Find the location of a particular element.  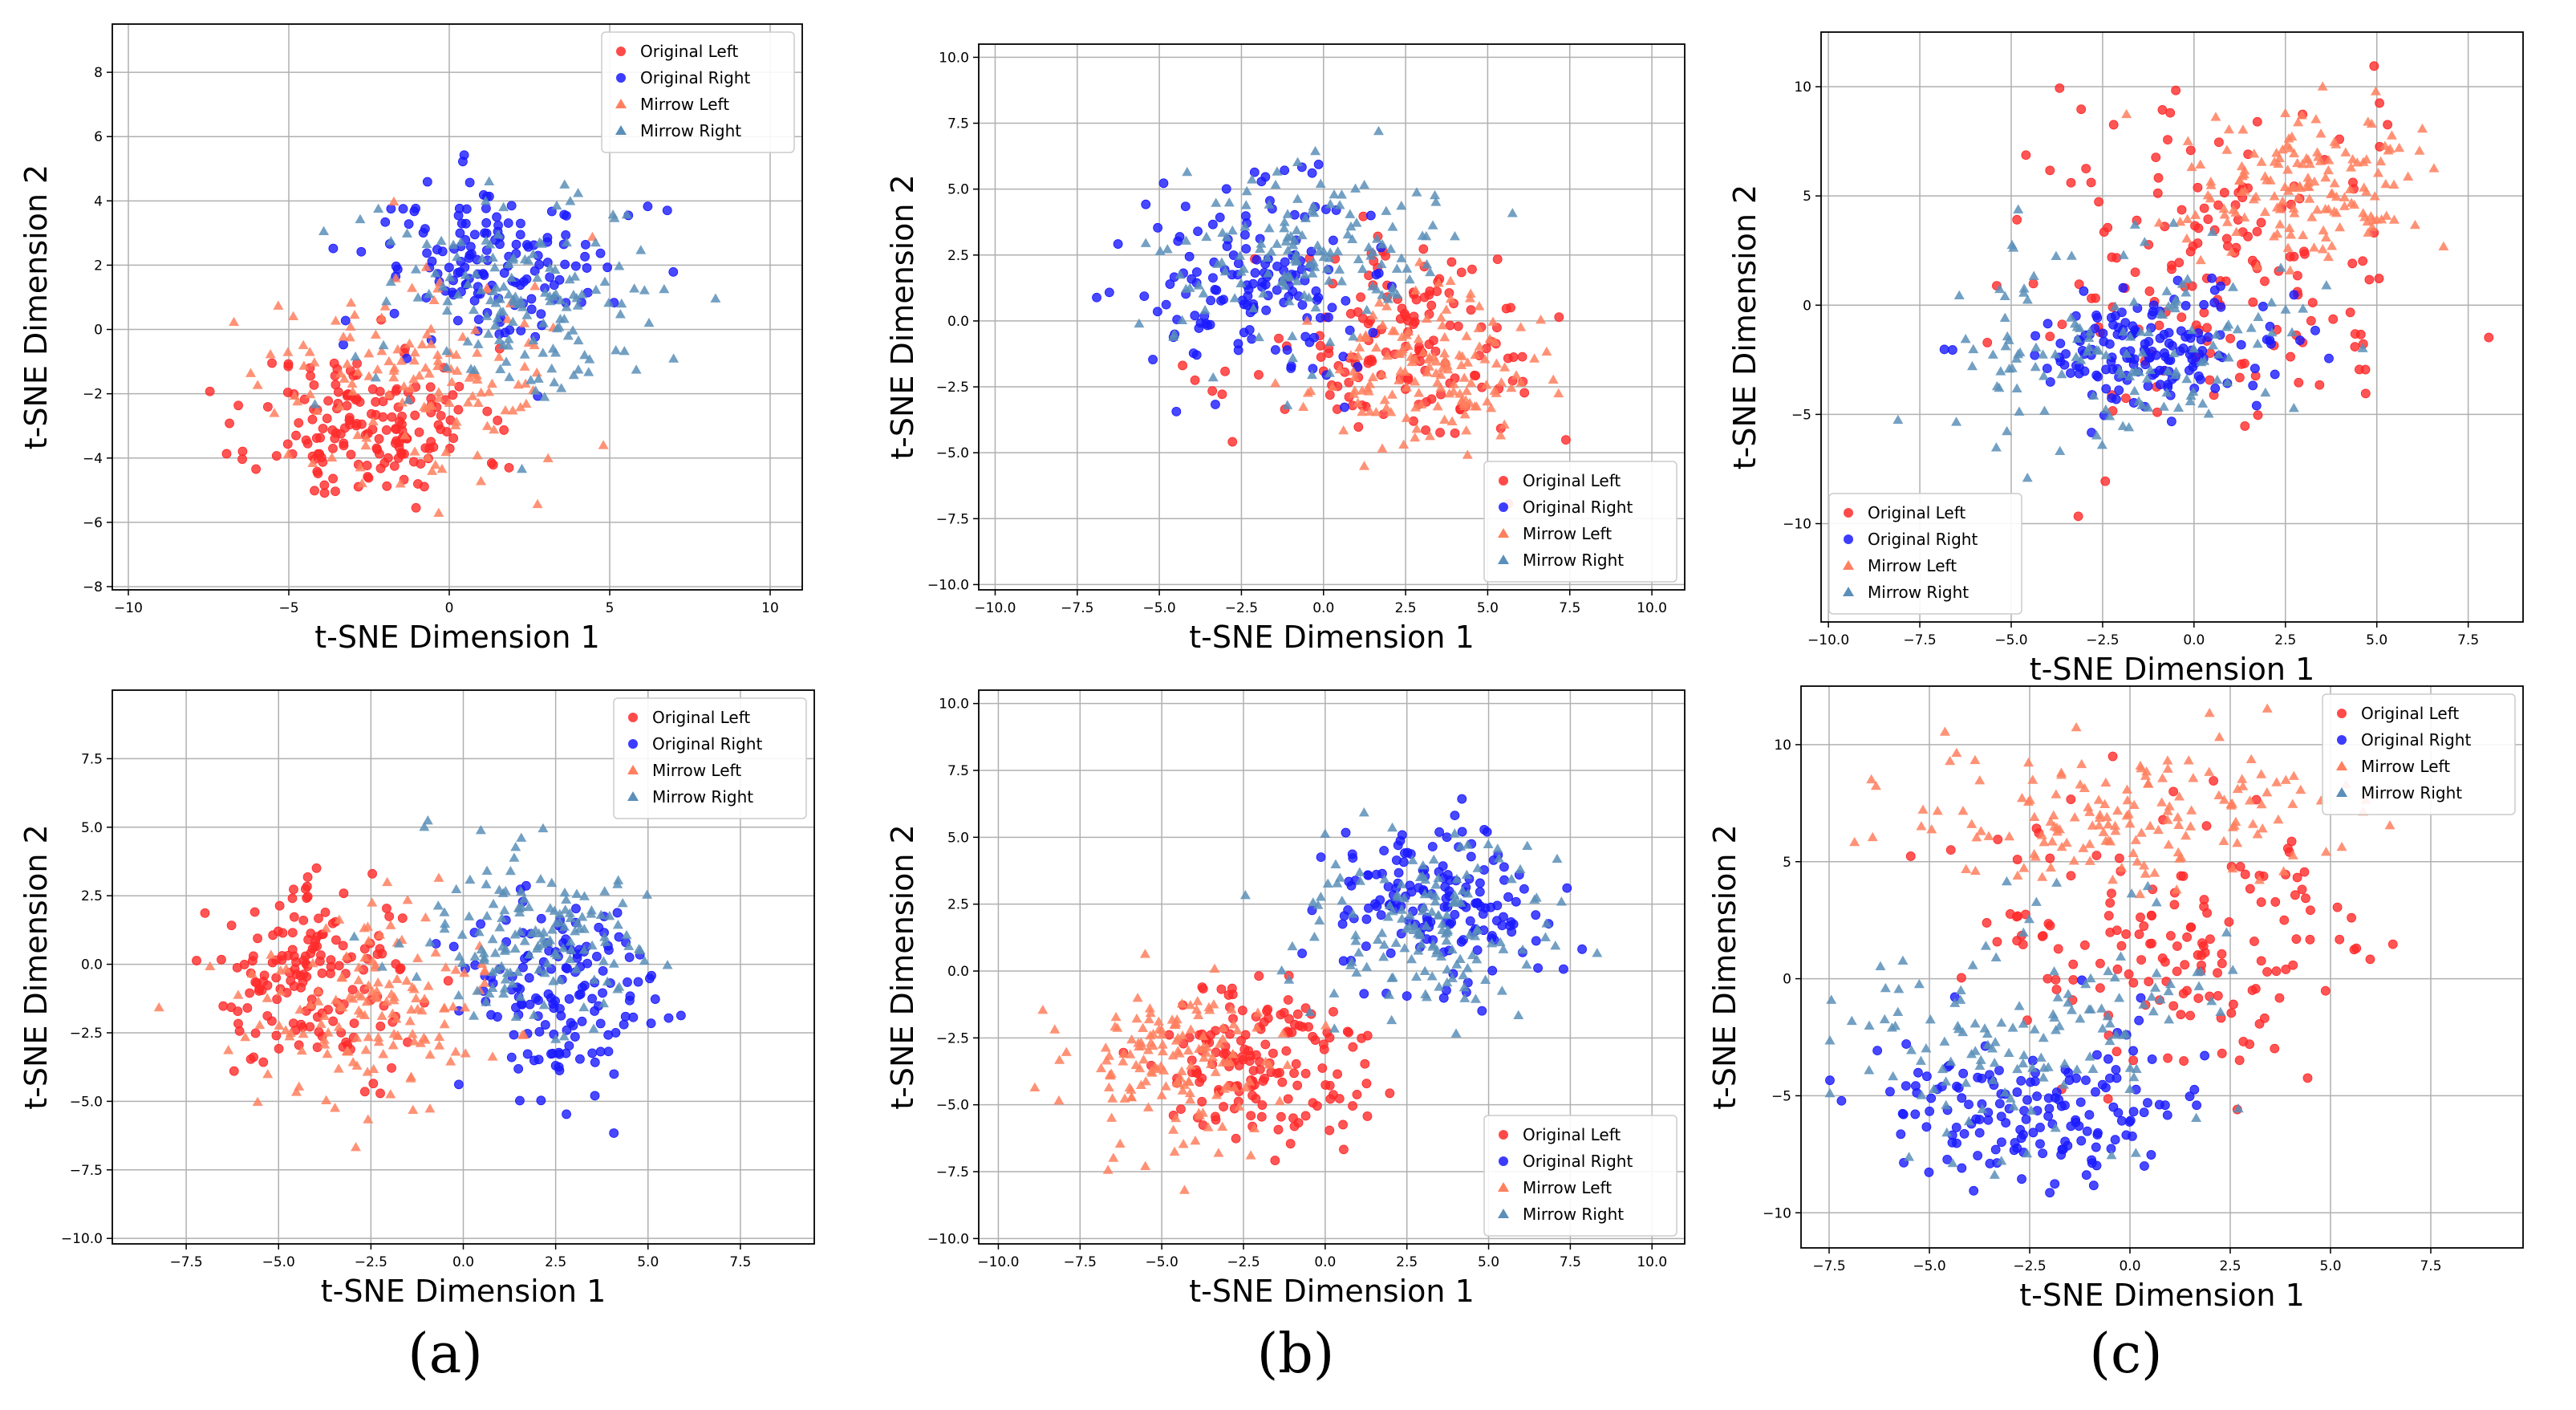

series-mirrow-right is located at coordinates (2034, 1027).